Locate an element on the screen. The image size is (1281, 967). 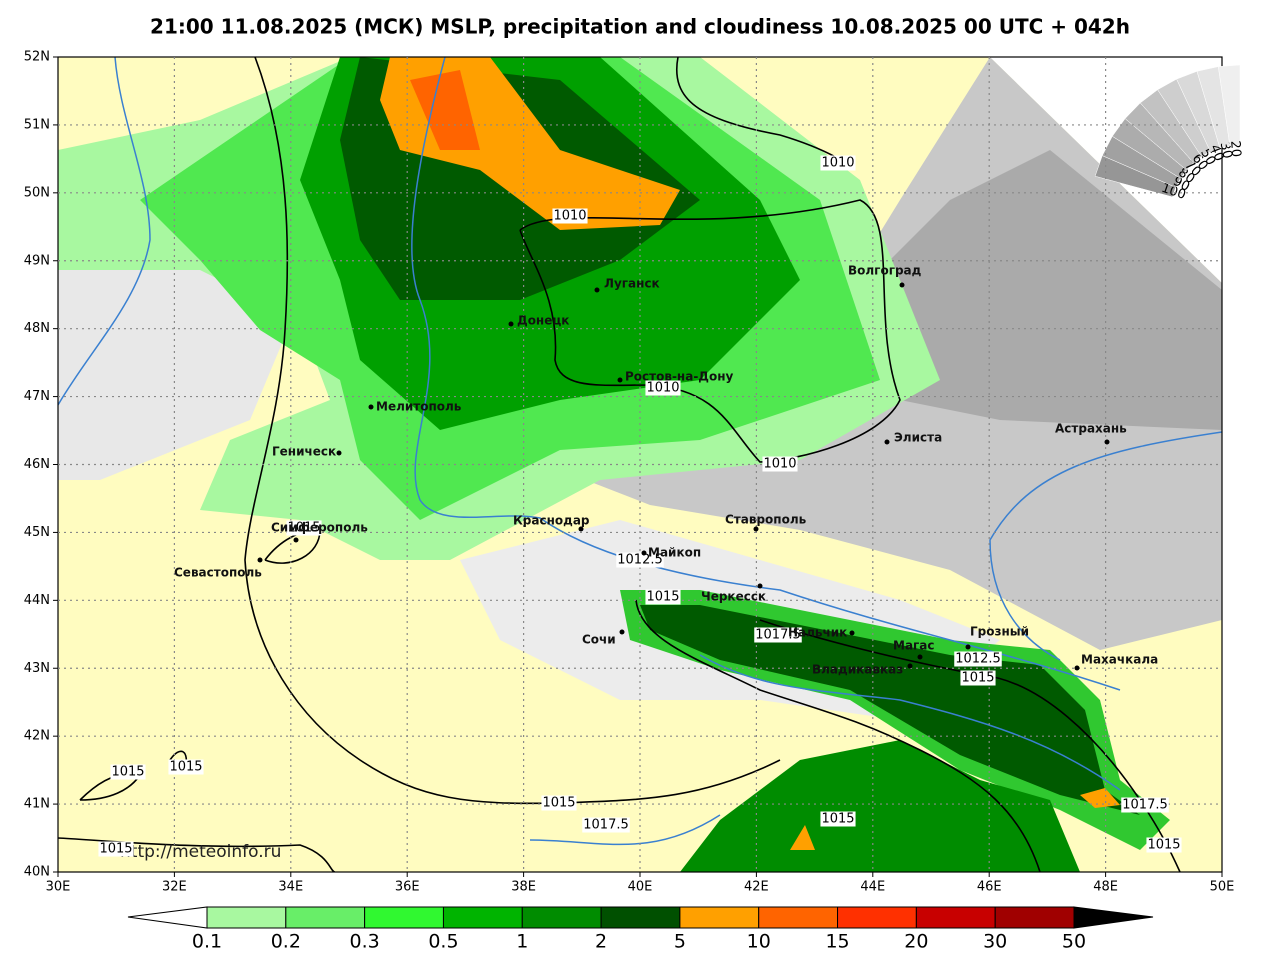
city-label: Магас is located at coordinates (914, 646).